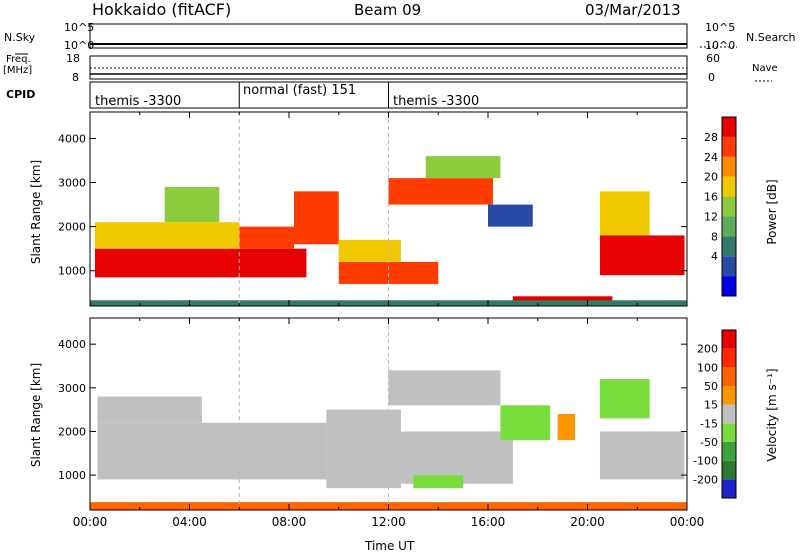 This screenshot has height=554, width=800. I want to click on nsky-tick-bottom: 10^0, so click(79, 45).